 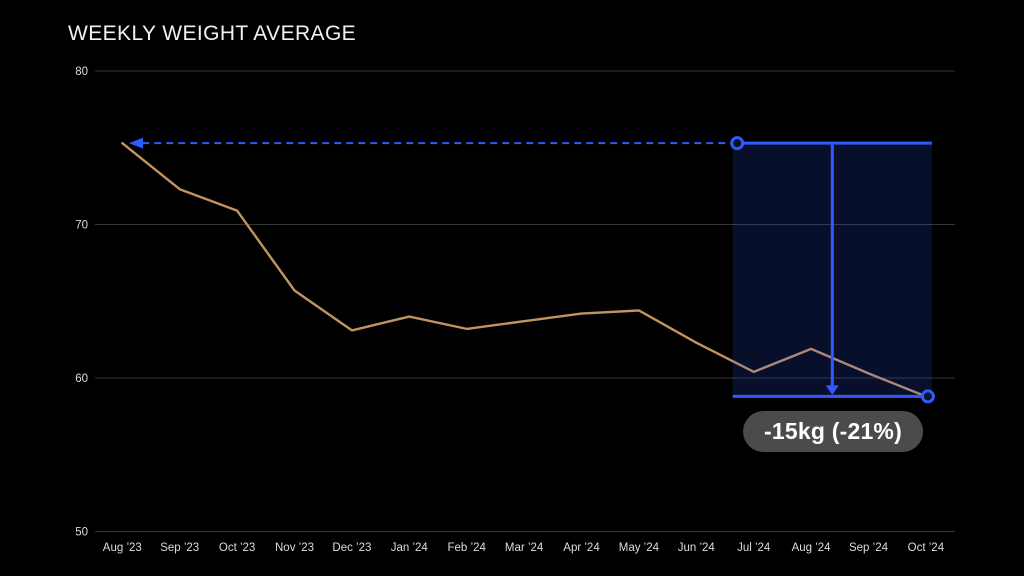 What do you see at coordinates (136, 143) in the screenshot?
I see `left-arrowhead-icon` at bounding box center [136, 143].